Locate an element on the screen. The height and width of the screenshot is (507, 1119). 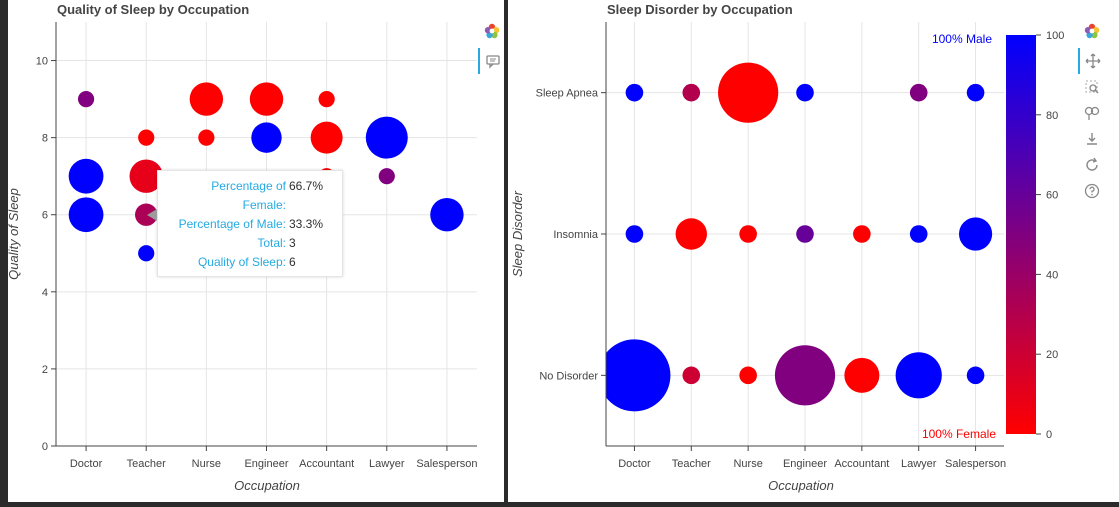
hover-tool-button is located at coordinates (492, 61).